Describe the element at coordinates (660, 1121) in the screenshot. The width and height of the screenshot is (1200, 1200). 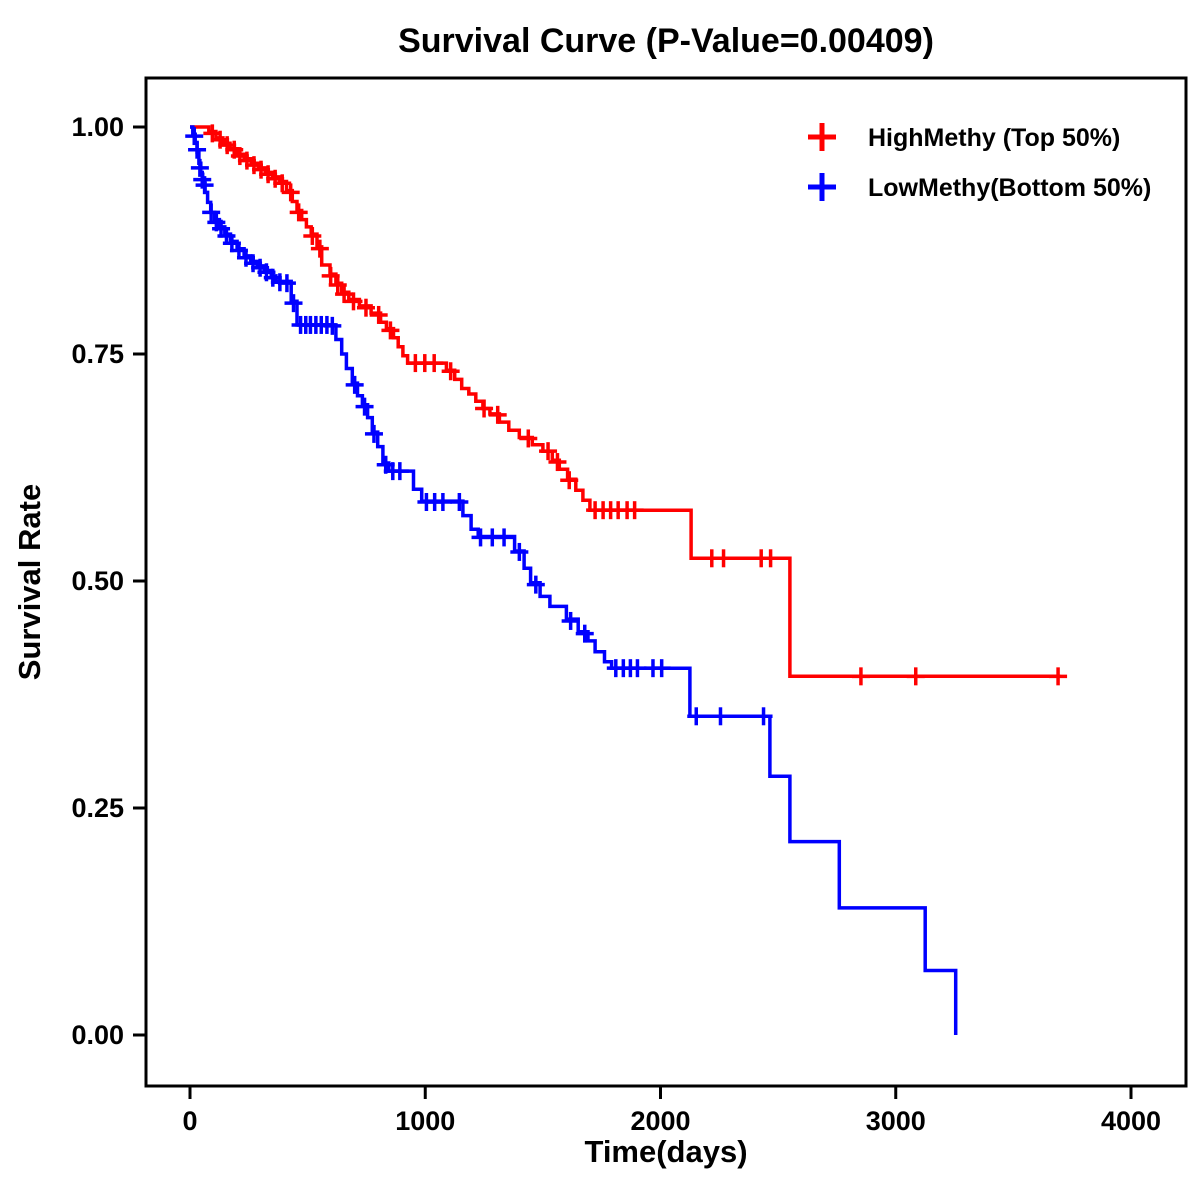
I see `x-tick-label: 2000` at that location.